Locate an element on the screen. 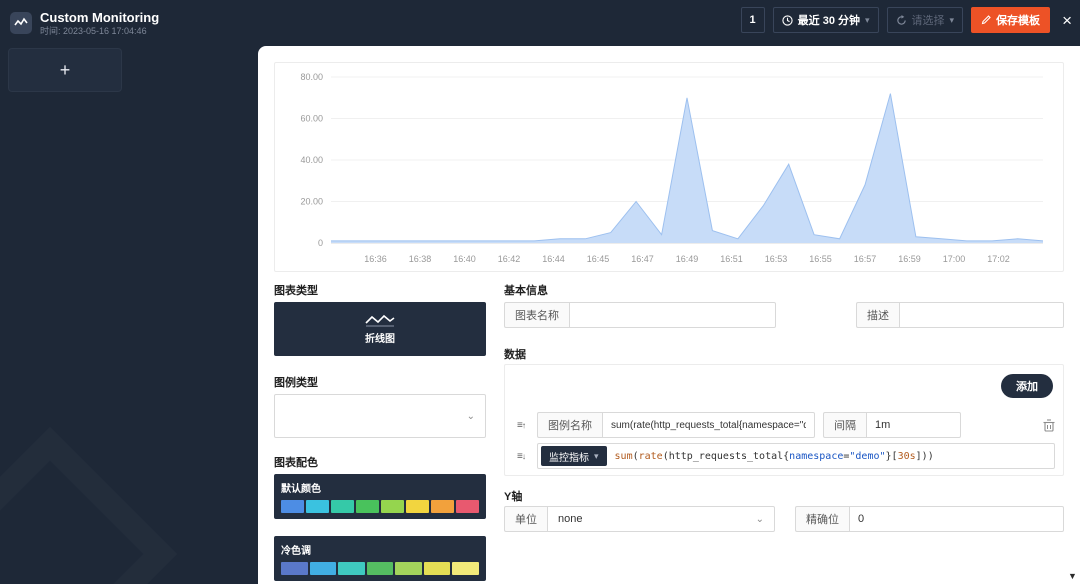  refresh-placeholder: 请选择 is located at coordinates (928, 21).